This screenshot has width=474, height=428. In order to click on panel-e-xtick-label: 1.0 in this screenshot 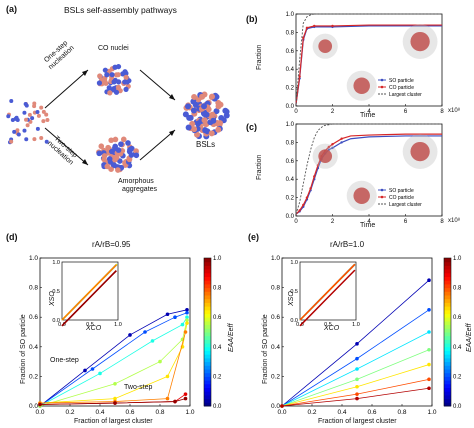, I will do `click(431, 412)`.